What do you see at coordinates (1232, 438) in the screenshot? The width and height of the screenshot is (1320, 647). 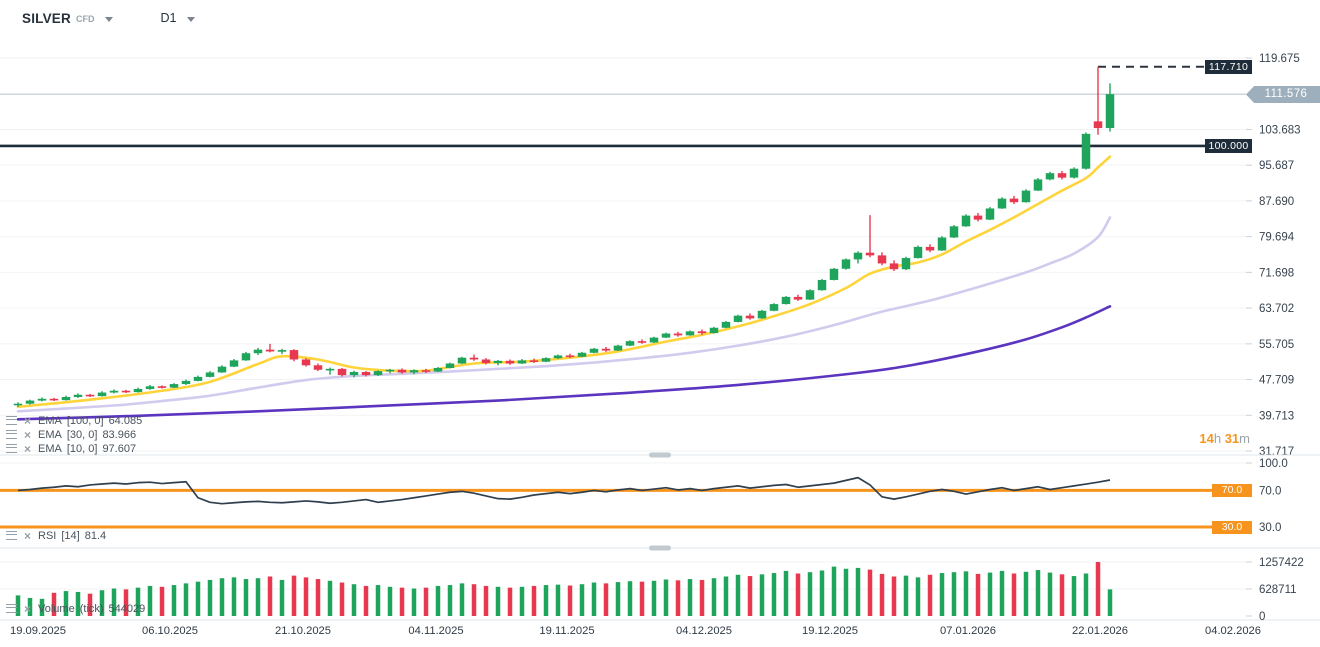 I see `timer-minutes: 31` at bounding box center [1232, 438].